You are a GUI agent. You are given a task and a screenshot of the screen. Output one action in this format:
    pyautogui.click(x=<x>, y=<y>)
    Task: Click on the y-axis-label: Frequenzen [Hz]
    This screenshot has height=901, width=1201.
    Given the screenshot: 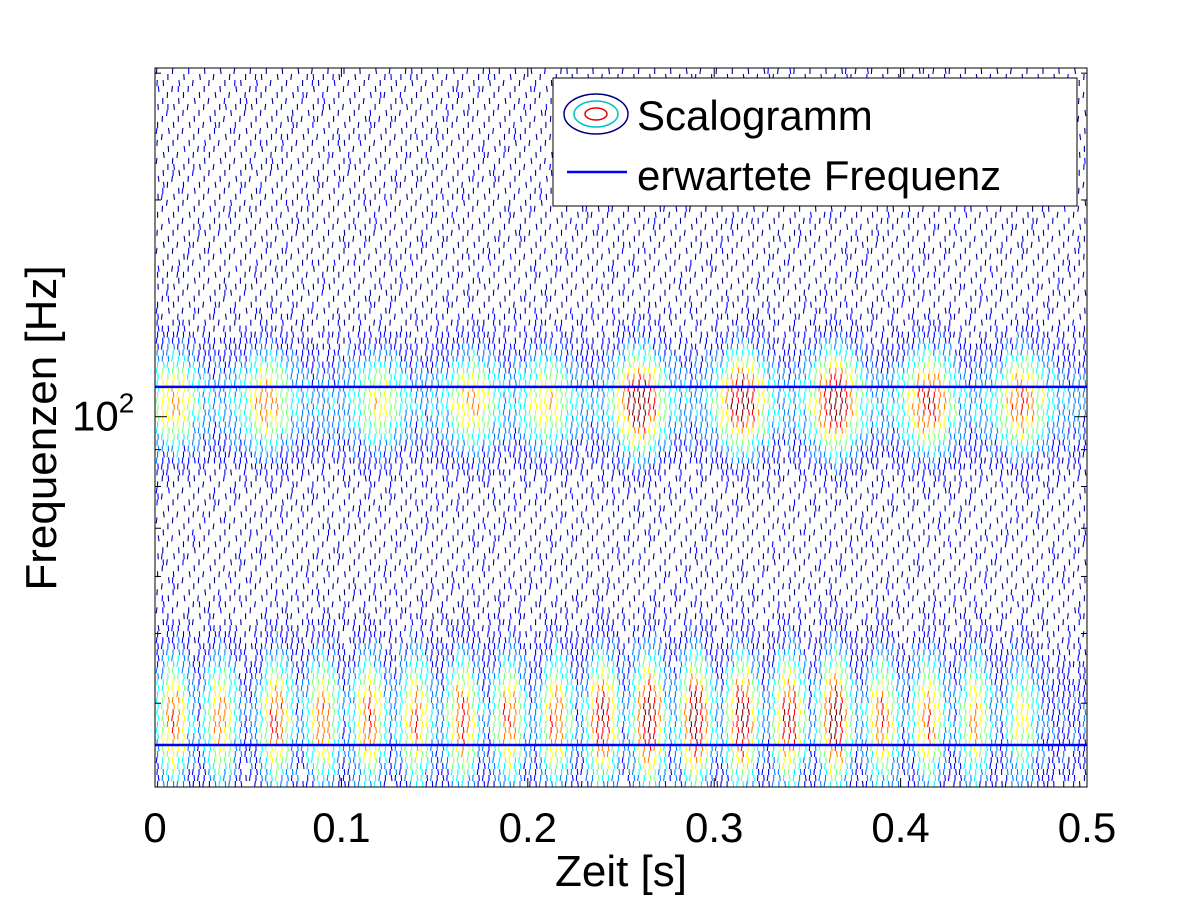 What is the action you would take?
    pyautogui.click(x=41, y=427)
    